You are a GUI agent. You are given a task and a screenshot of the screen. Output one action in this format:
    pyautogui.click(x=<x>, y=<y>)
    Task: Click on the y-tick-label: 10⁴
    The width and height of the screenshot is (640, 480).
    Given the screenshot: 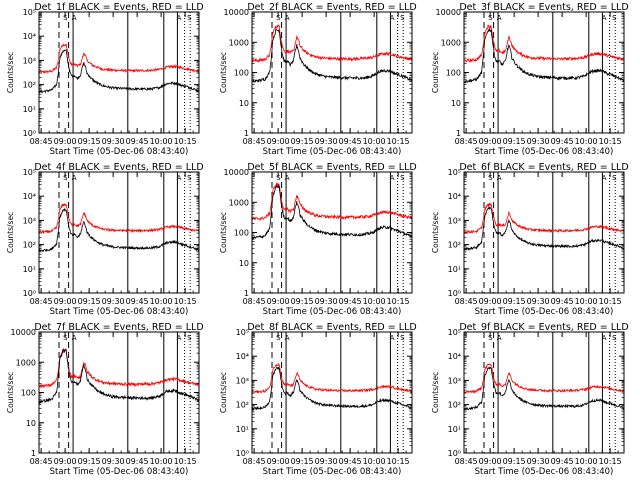 What is the action you would take?
    pyautogui.click(x=454, y=356)
    